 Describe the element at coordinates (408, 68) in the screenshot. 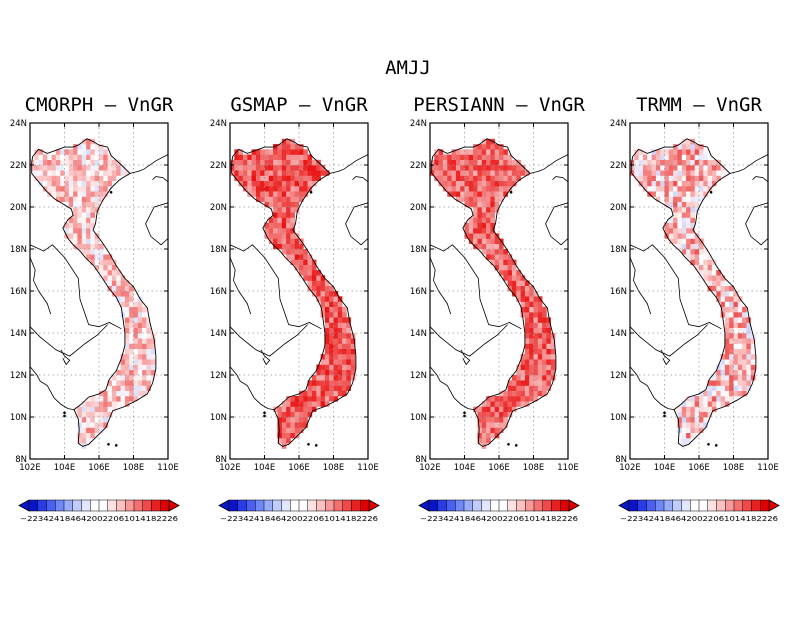

I see `figure-title: AMJJ` at that location.